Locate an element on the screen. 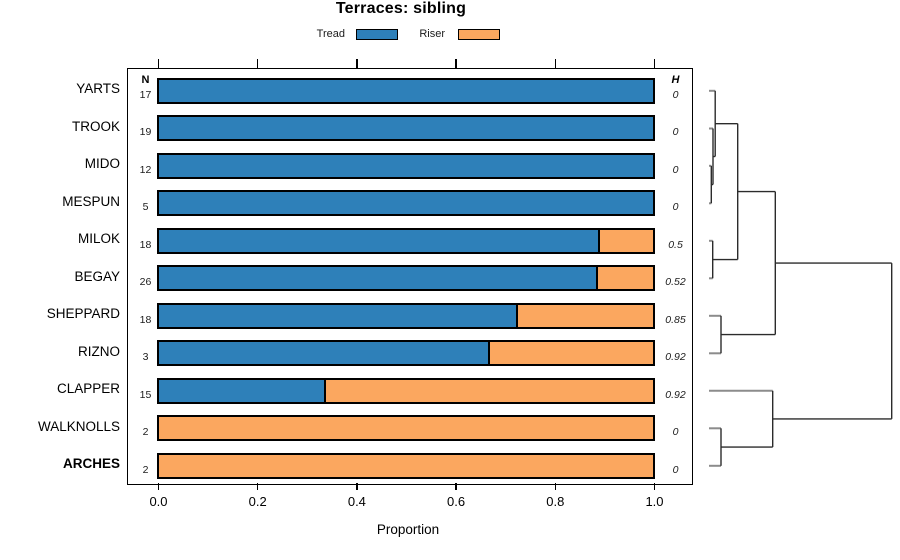 This screenshot has height=560, width=900. dendrogram is located at coordinates (801, 278).